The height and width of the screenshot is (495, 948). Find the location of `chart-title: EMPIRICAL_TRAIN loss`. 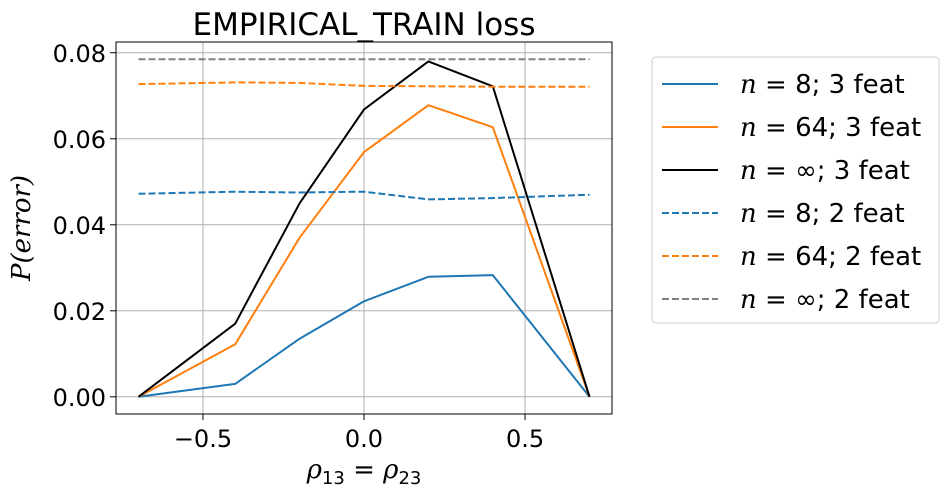

chart-title: EMPIRICAL_TRAIN loss is located at coordinates (364, 25).